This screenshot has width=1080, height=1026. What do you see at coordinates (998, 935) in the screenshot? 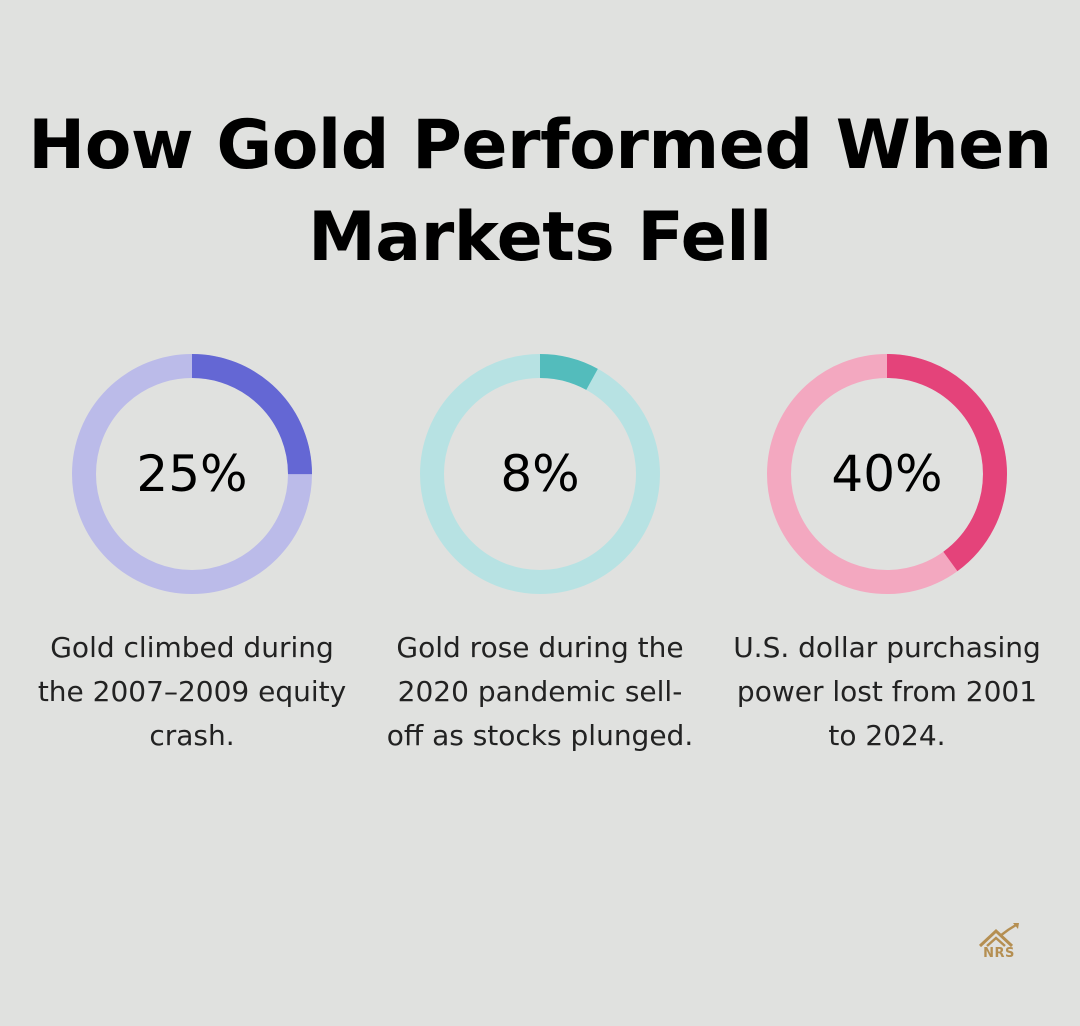
I see `house-chart-icon` at bounding box center [998, 935].